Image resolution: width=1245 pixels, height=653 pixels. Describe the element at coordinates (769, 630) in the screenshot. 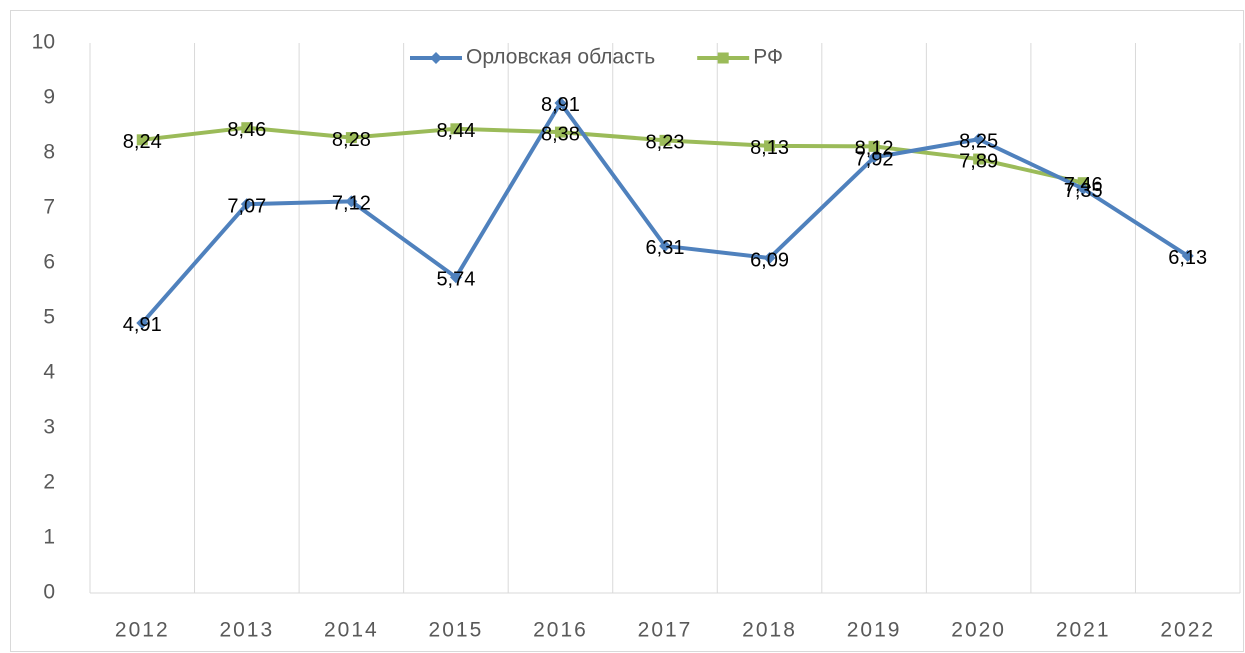

I see `x-tick-label: 2018` at that location.